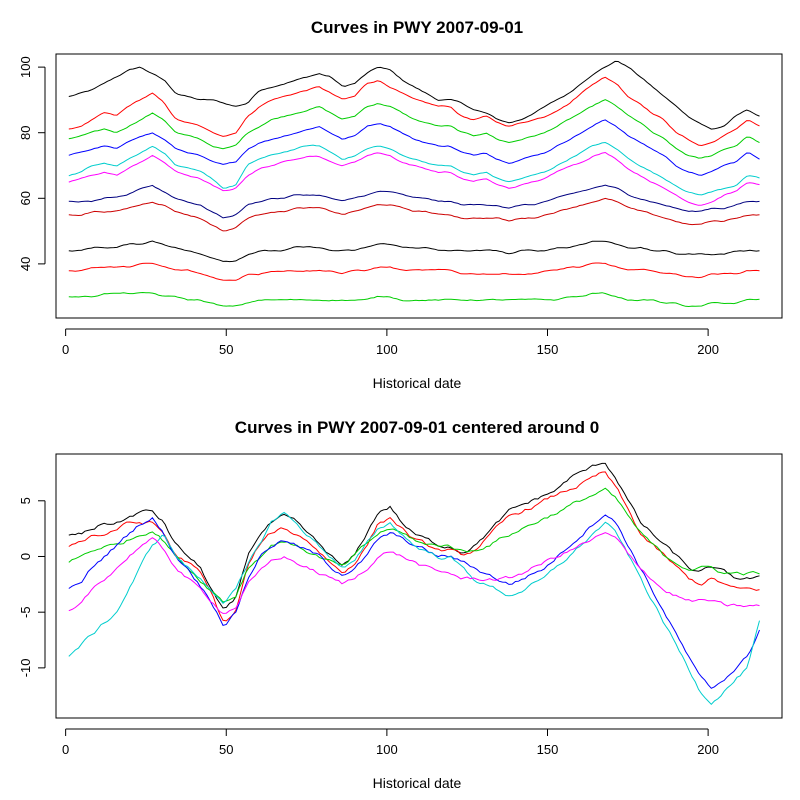 Image resolution: width=800 pixels, height=800 pixels. Describe the element at coordinates (25, 198) in the screenshot. I see `y-tick-label: 60` at that location.